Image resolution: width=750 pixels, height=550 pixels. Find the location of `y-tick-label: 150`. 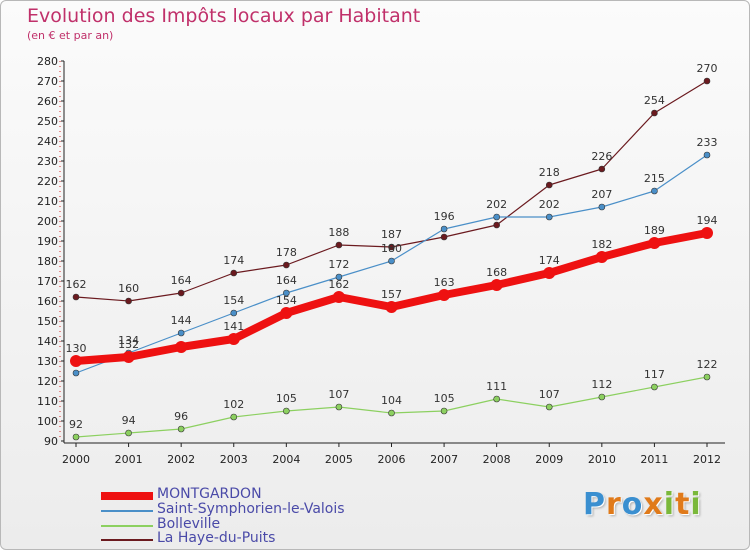

y-tick-label: 150 is located at coordinates (47, 321).